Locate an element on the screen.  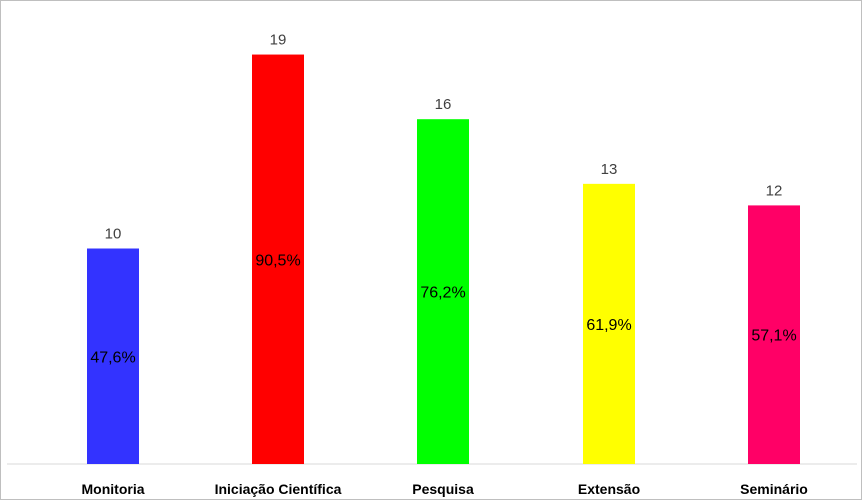
percent-label-4: 61,9% is located at coordinates (608, 325).